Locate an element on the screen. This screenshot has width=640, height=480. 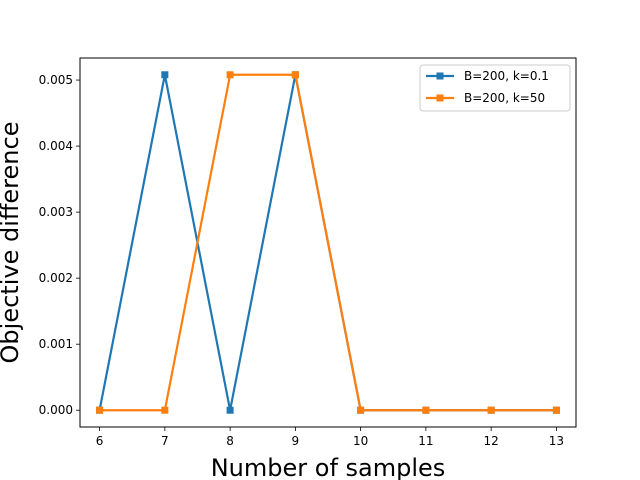
legend-item: B=200, k=0.1 is located at coordinates (487, 76).